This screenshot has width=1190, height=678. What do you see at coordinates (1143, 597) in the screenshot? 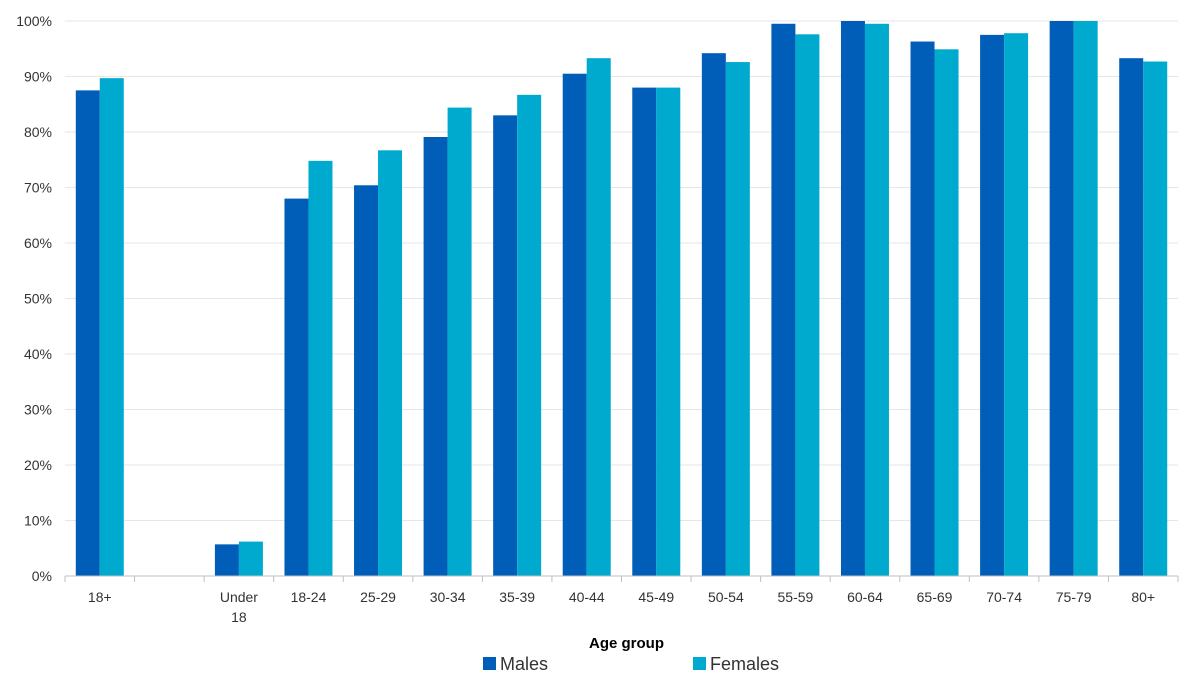
I see `x-tick-label: 80+` at bounding box center [1143, 597].